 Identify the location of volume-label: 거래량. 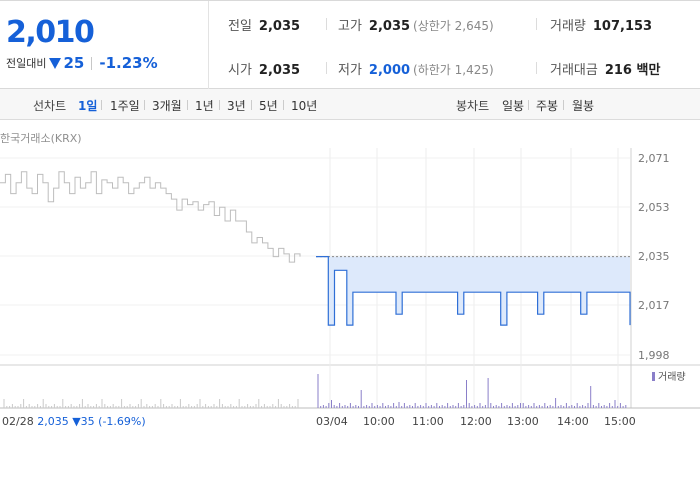
(568, 26).